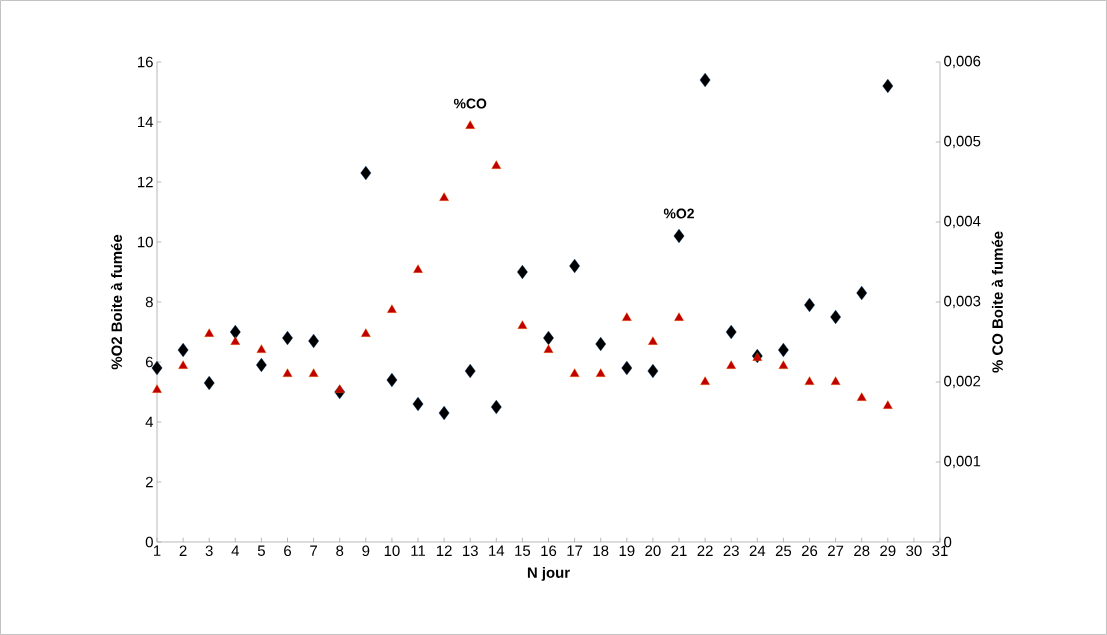 Image resolution: width=1107 pixels, height=635 pixels. I want to click on x-tick-label: 8, so click(340, 551).